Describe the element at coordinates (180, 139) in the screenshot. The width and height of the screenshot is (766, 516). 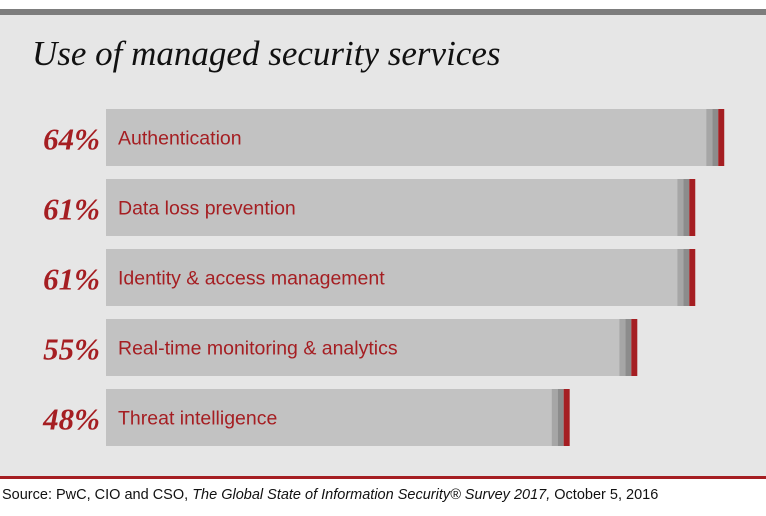
I see `category-label: Authentication` at that location.